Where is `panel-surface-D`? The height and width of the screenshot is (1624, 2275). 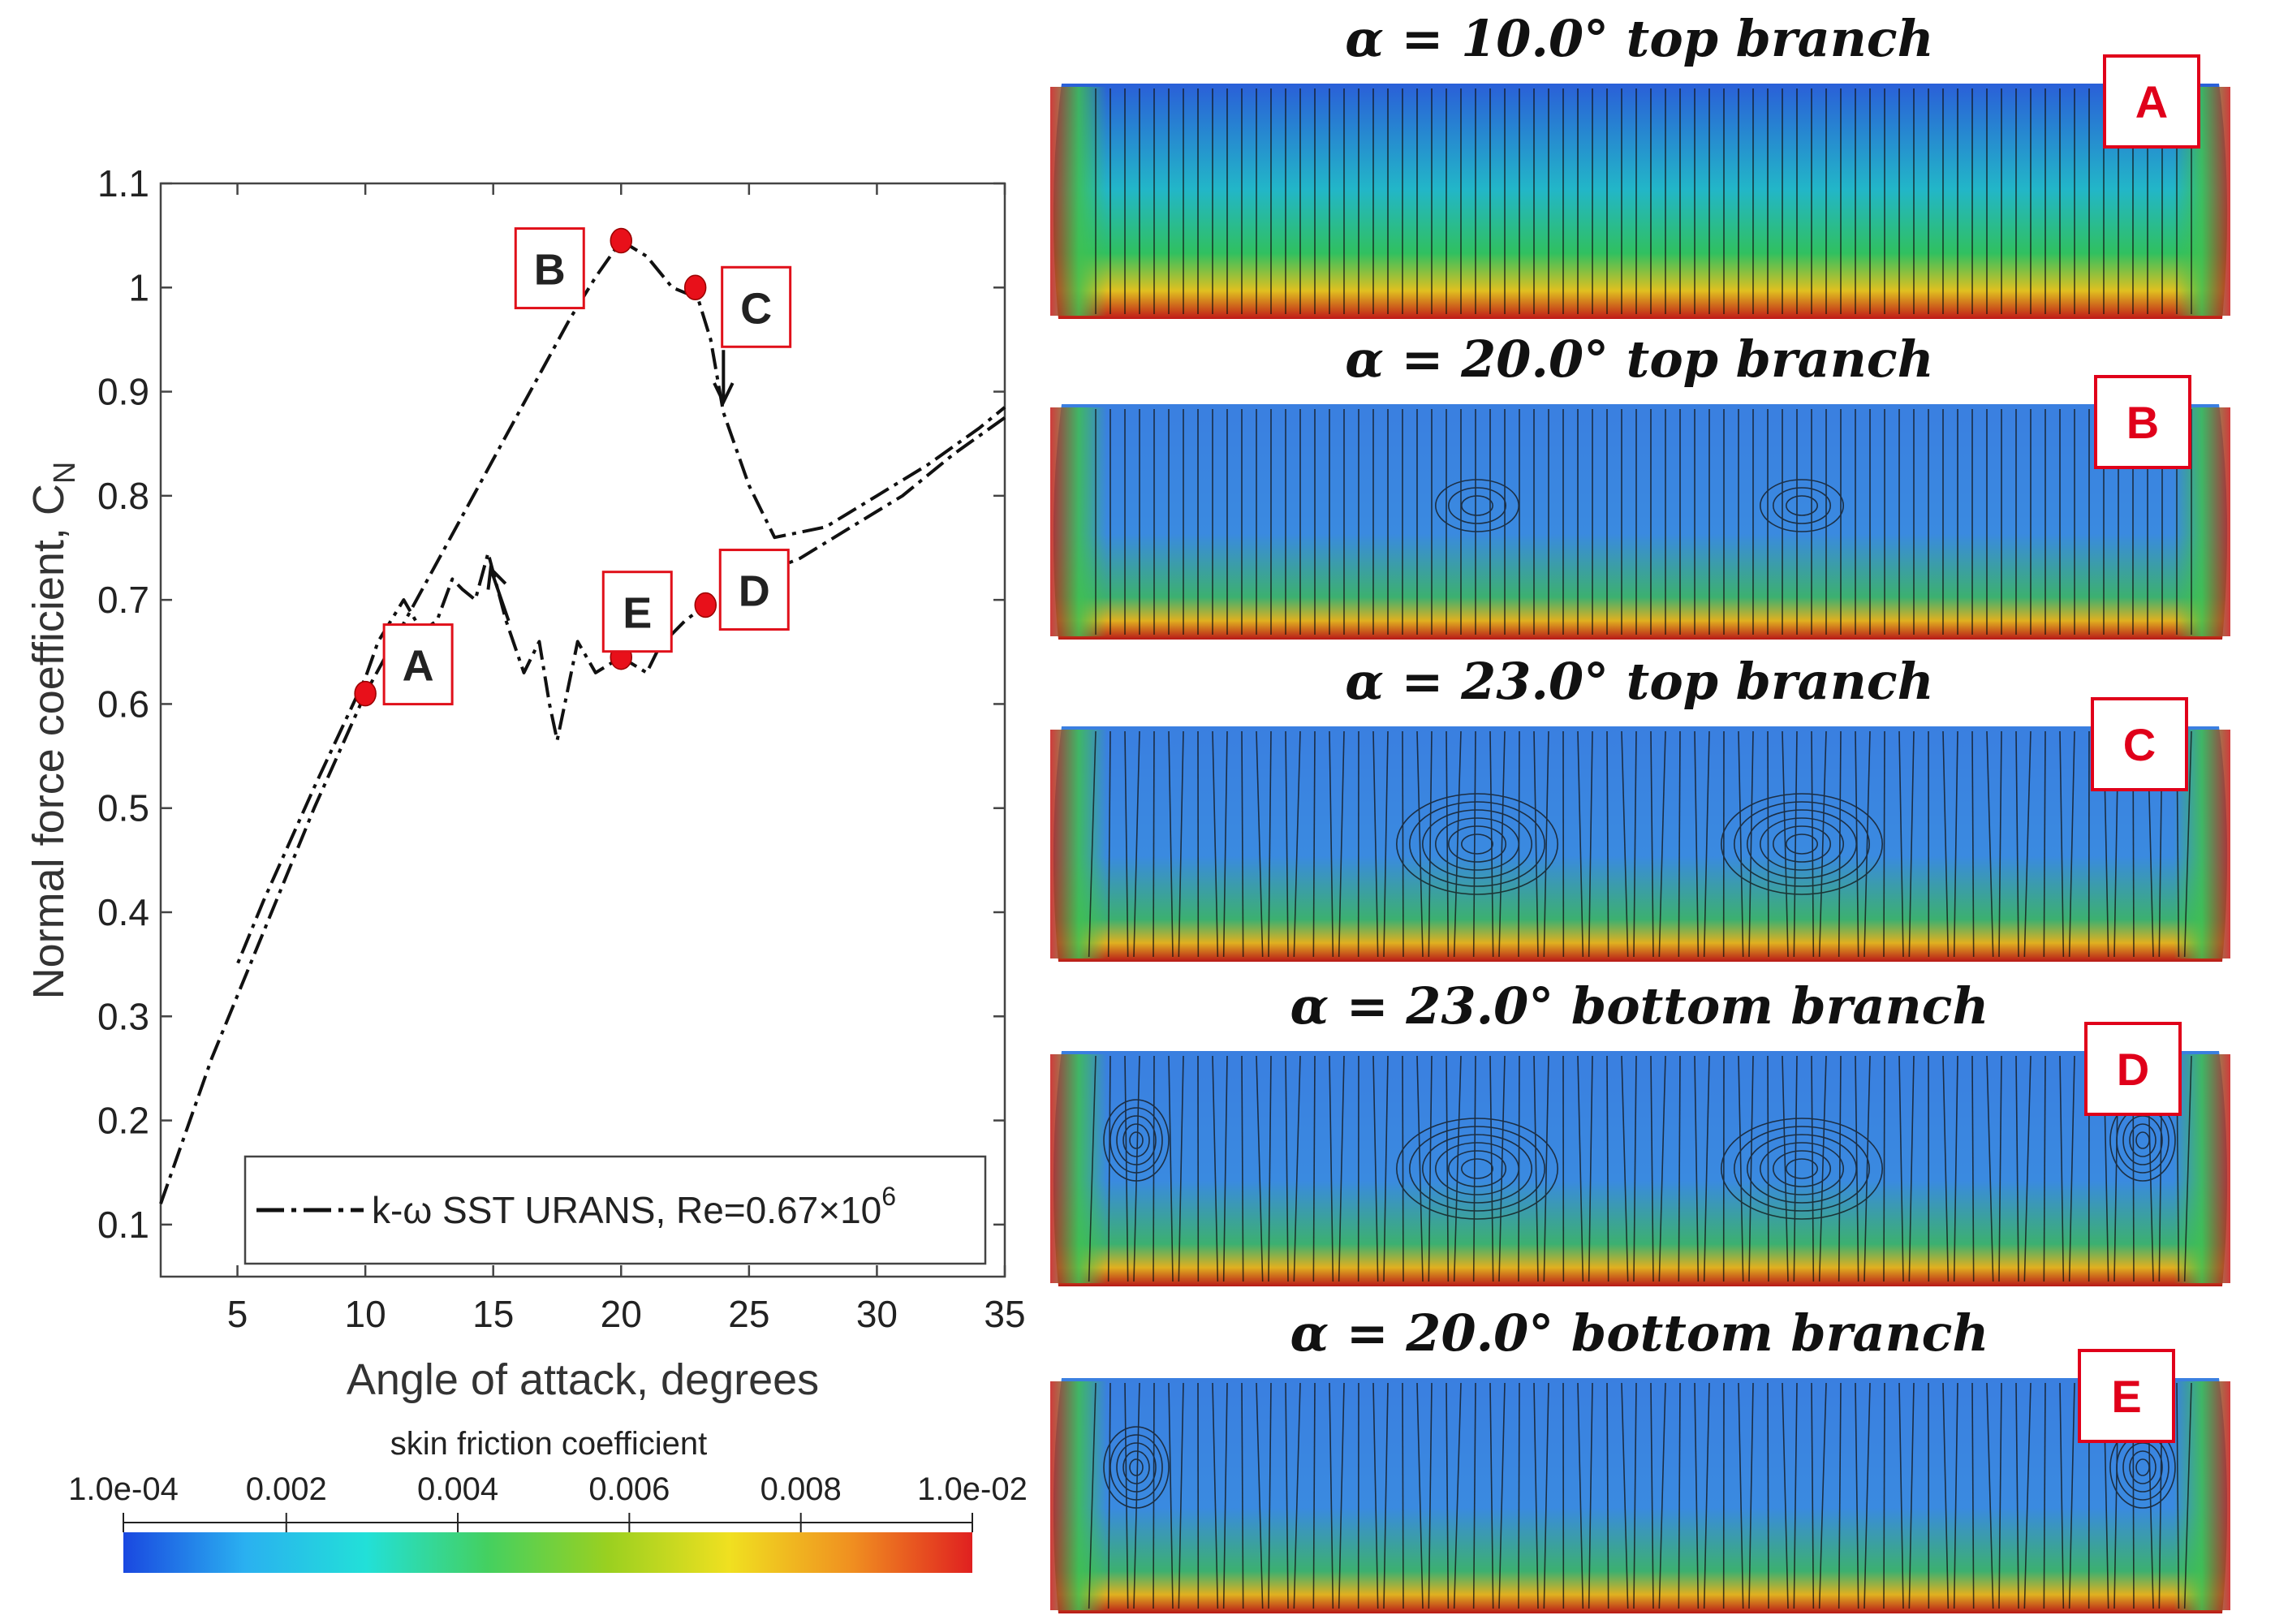 panel-surface-D is located at coordinates (1640, 1169).